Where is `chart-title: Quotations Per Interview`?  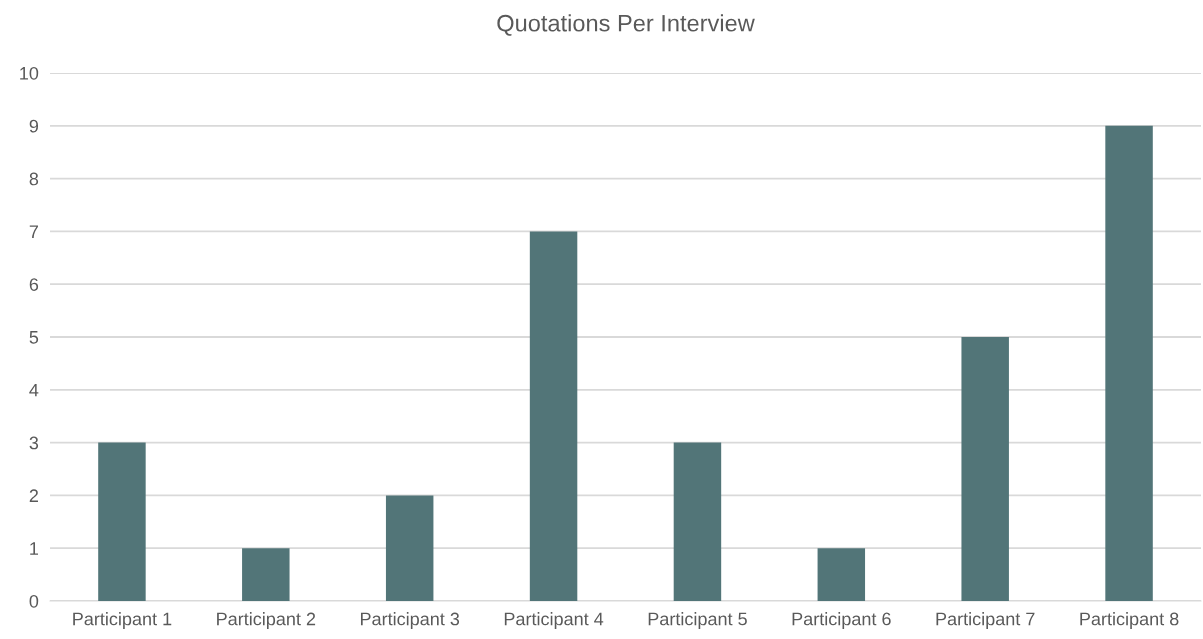 chart-title: Quotations Per Interview is located at coordinates (626, 25).